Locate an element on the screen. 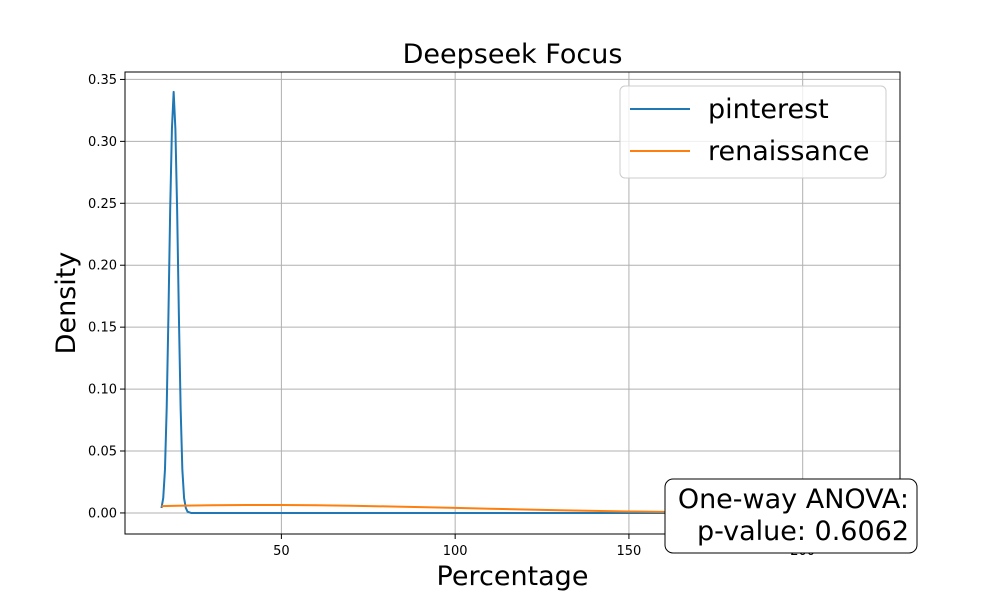 The width and height of the screenshot is (1000, 600). legend-label-pinterest: pinterest is located at coordinates (768, 109).